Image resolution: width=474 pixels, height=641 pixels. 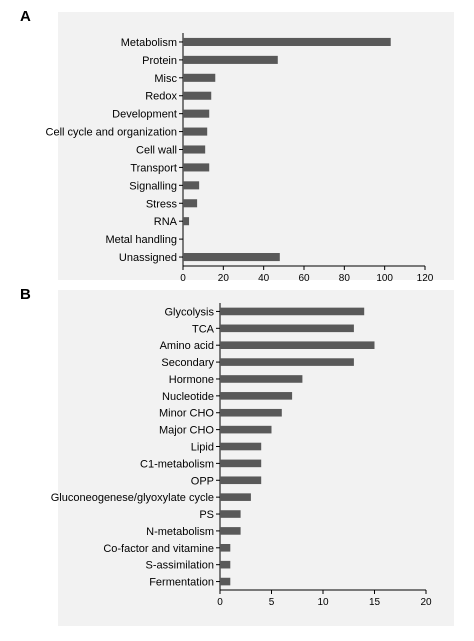 What do you see at coordinates (187, 363) in the screenshot?
I see `category-label: Secondary` at bounding box center [187, 363].